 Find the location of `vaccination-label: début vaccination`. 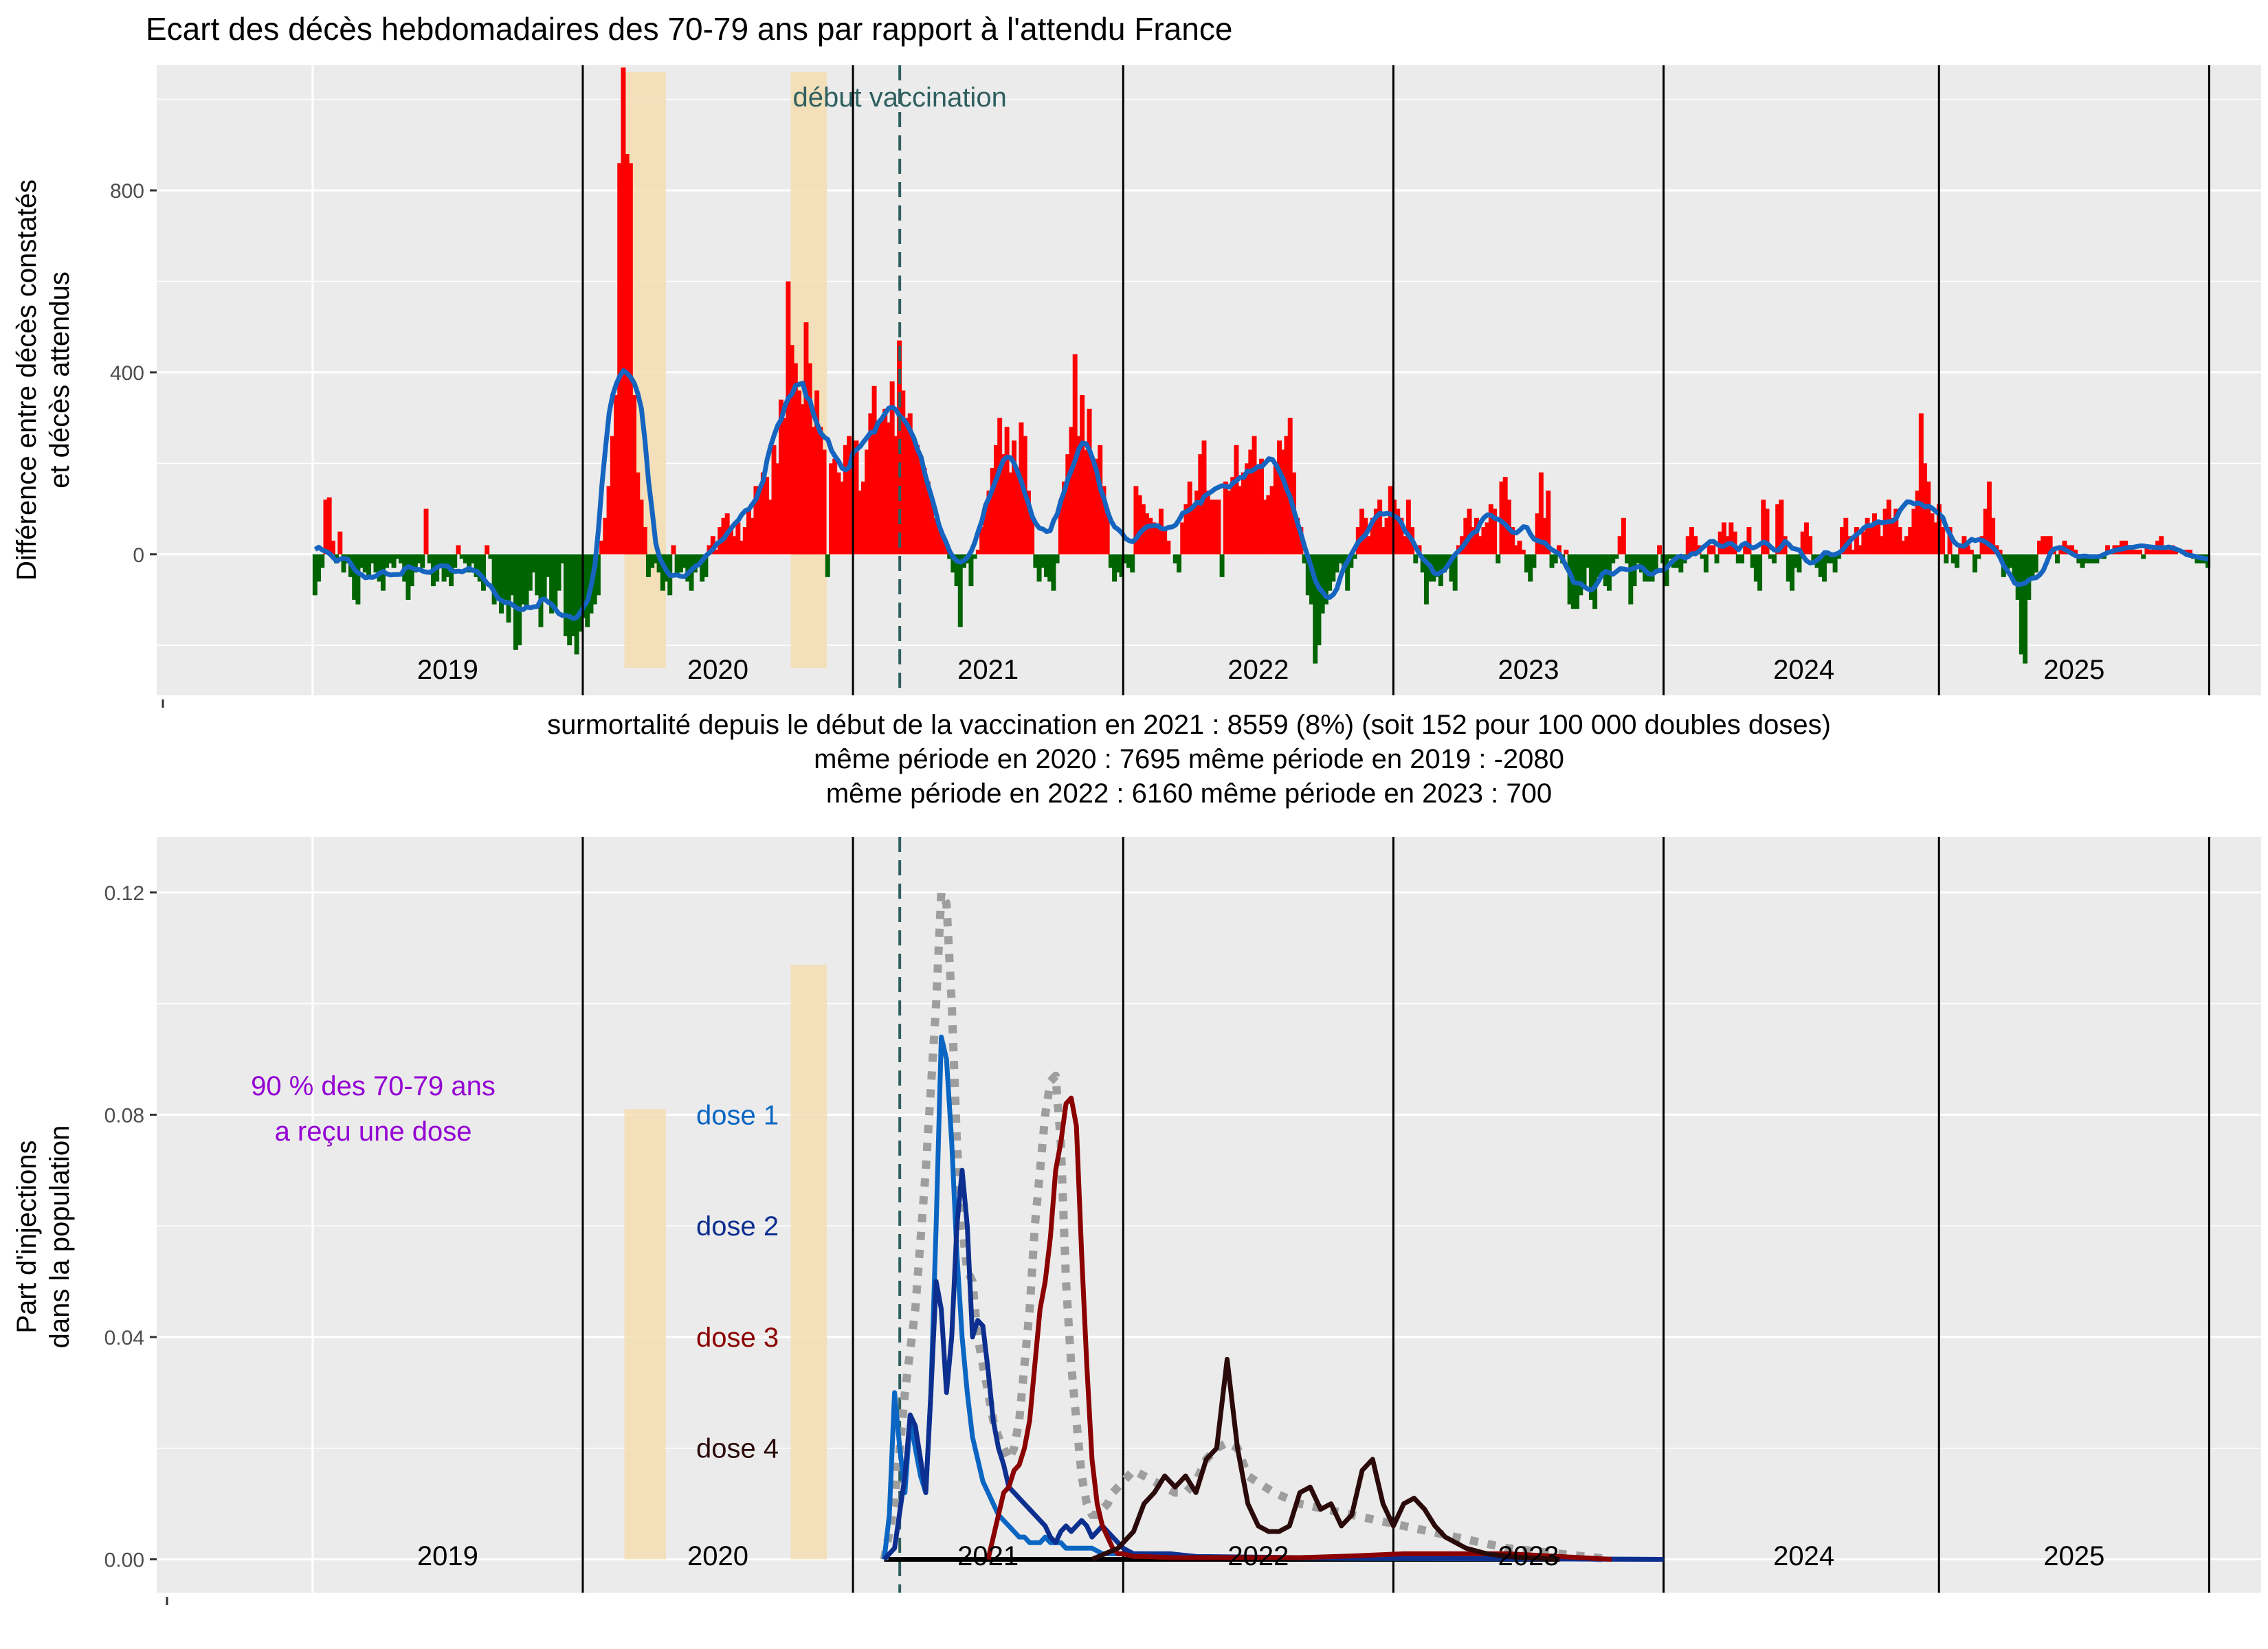

vaccination-label: début vaccination is located at coordinates (899, 98).